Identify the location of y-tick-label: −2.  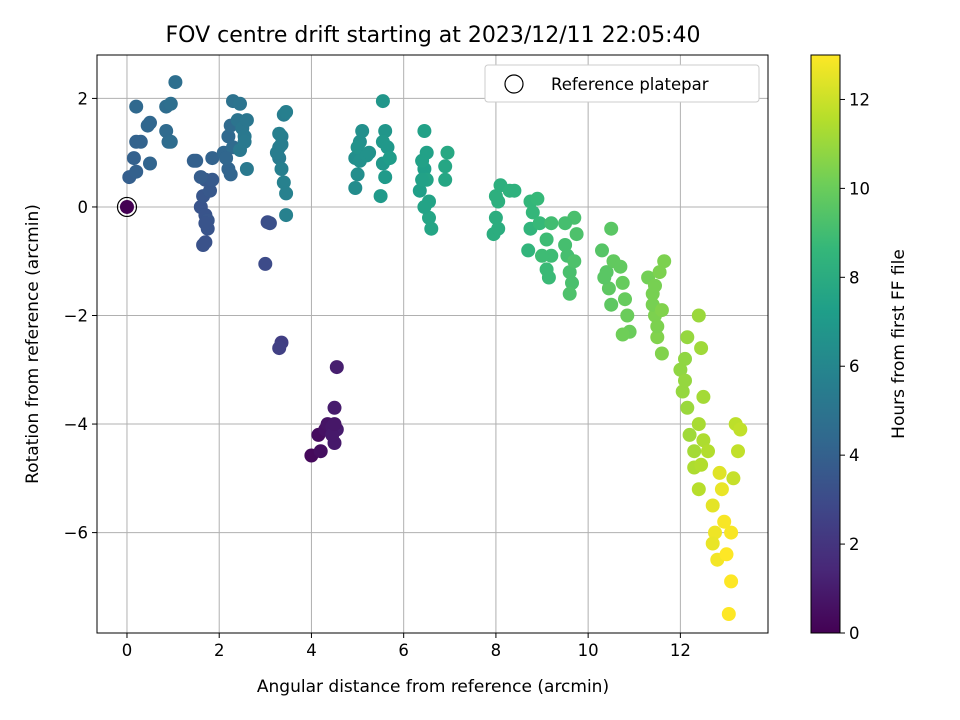
(76, 316).